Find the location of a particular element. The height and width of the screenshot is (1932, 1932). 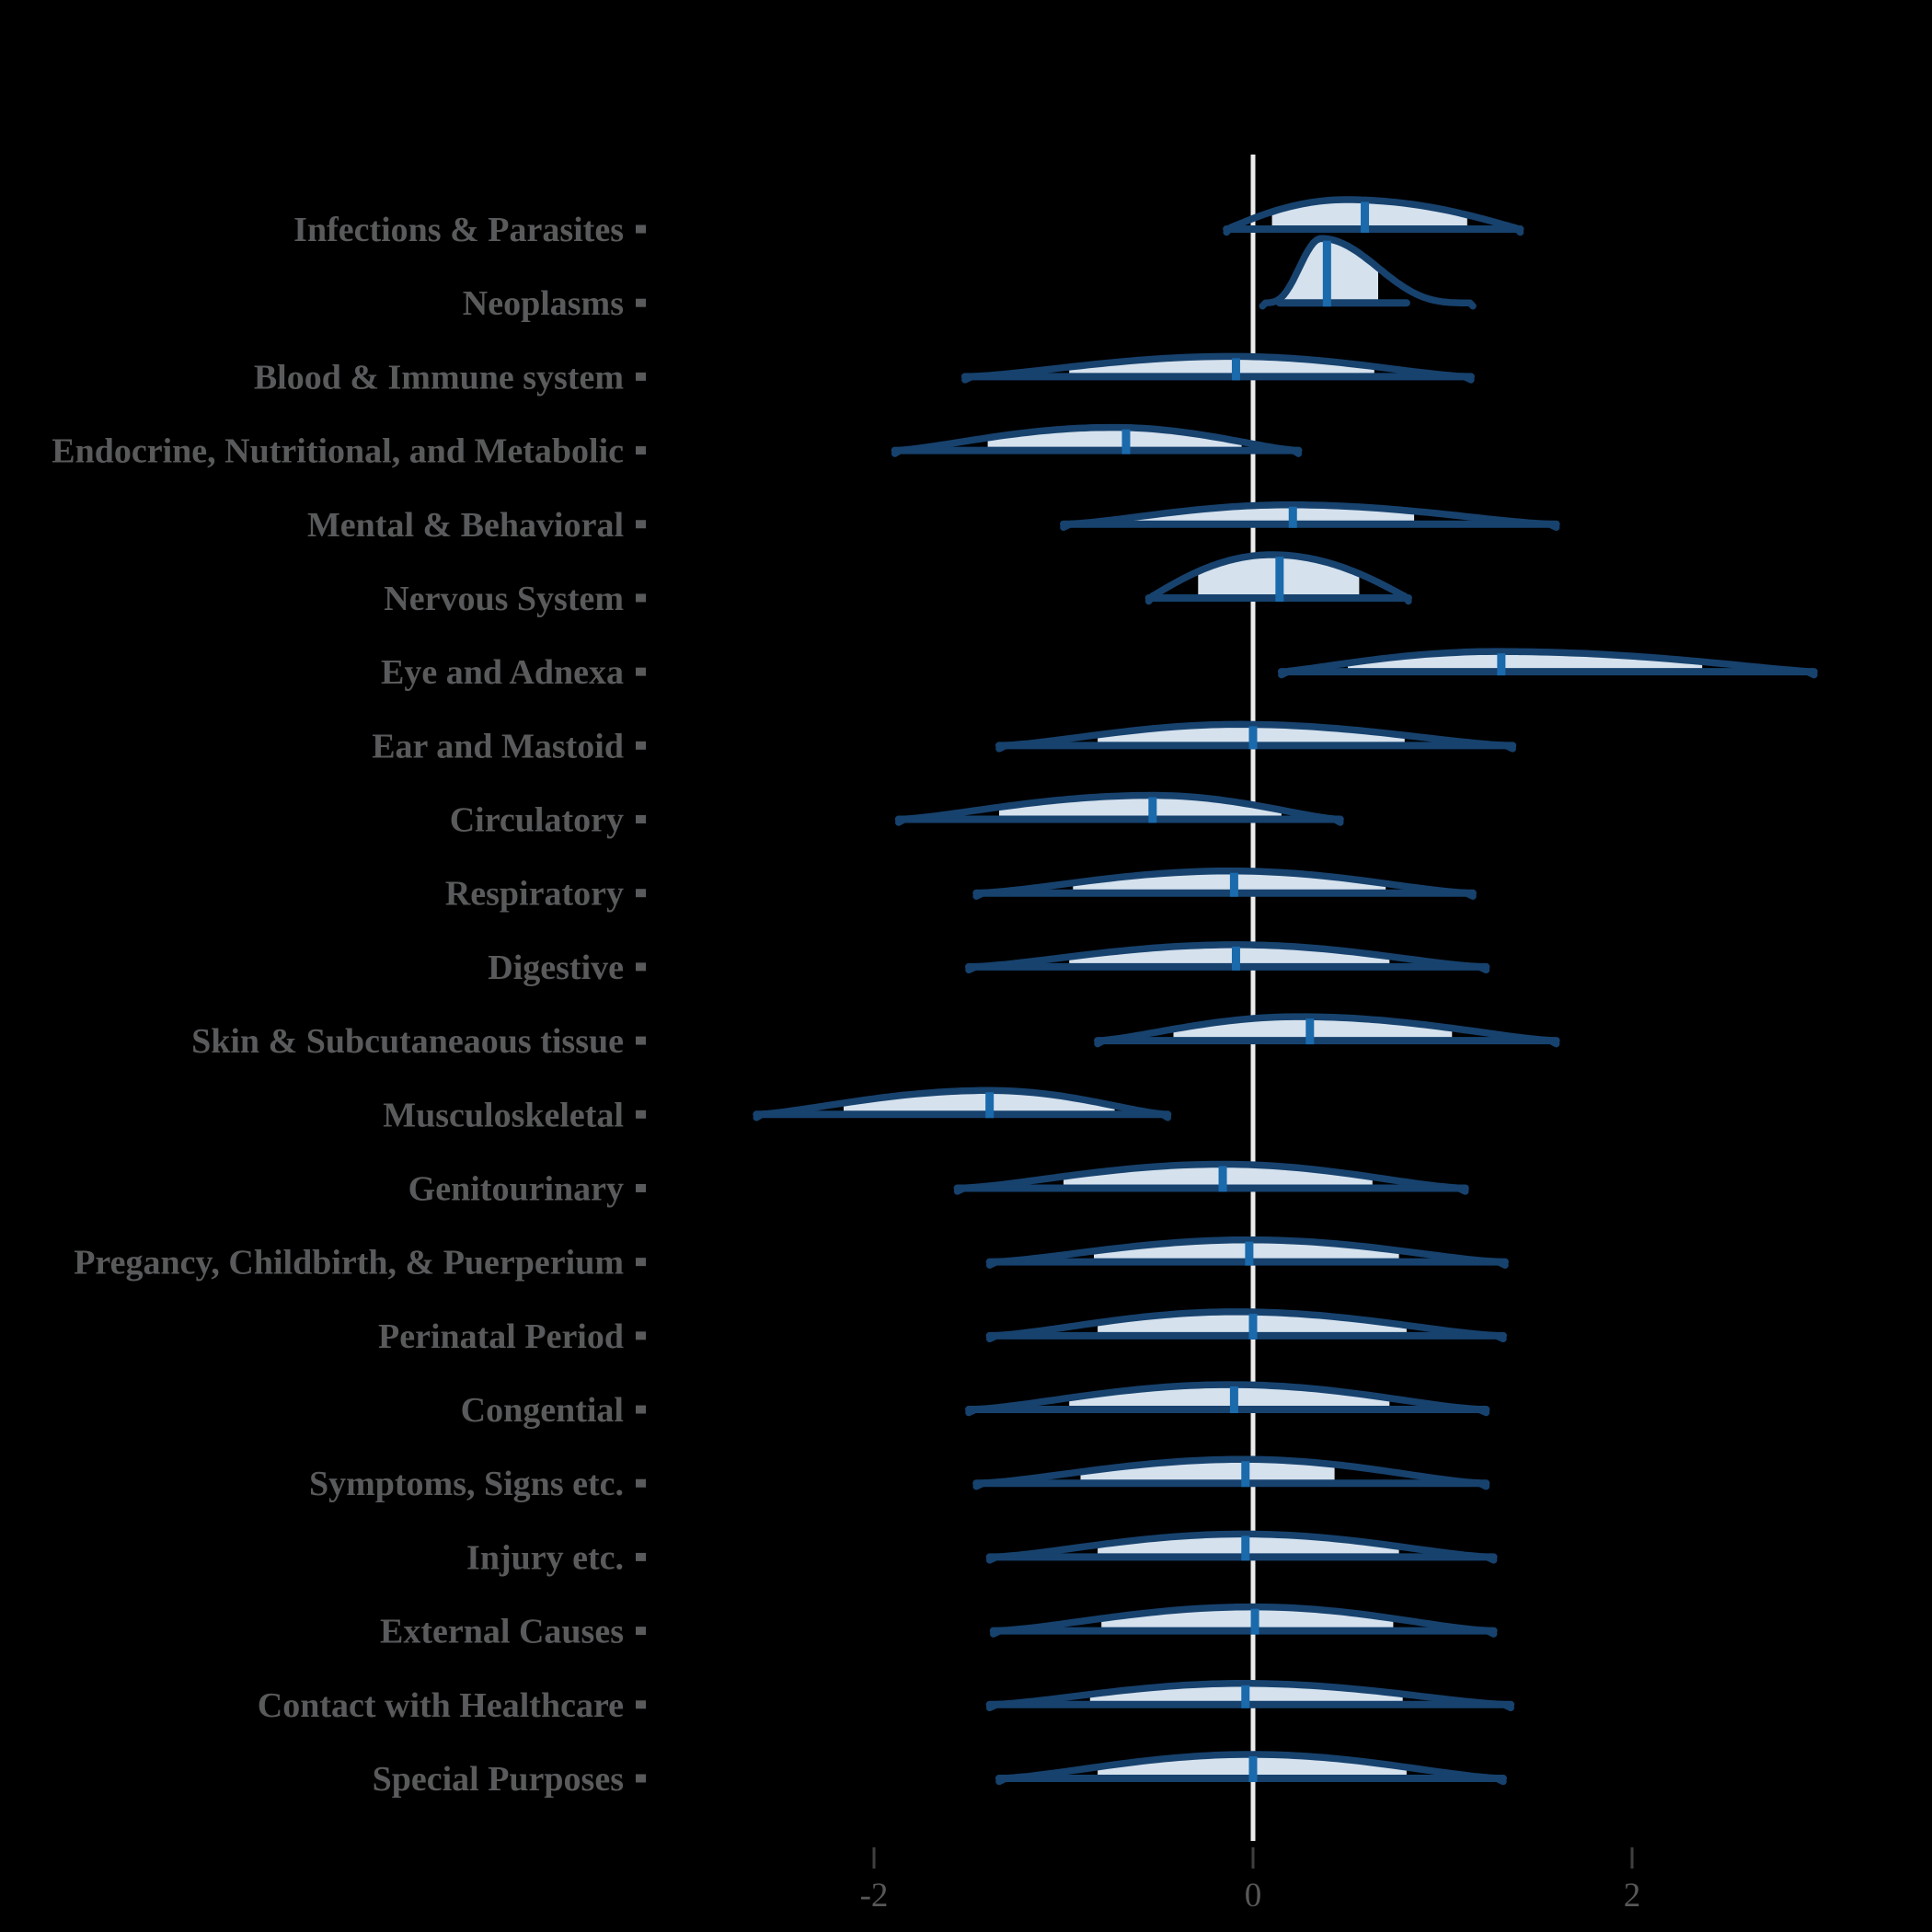

category-label: Circulatory is located at coordinates (537, 820).